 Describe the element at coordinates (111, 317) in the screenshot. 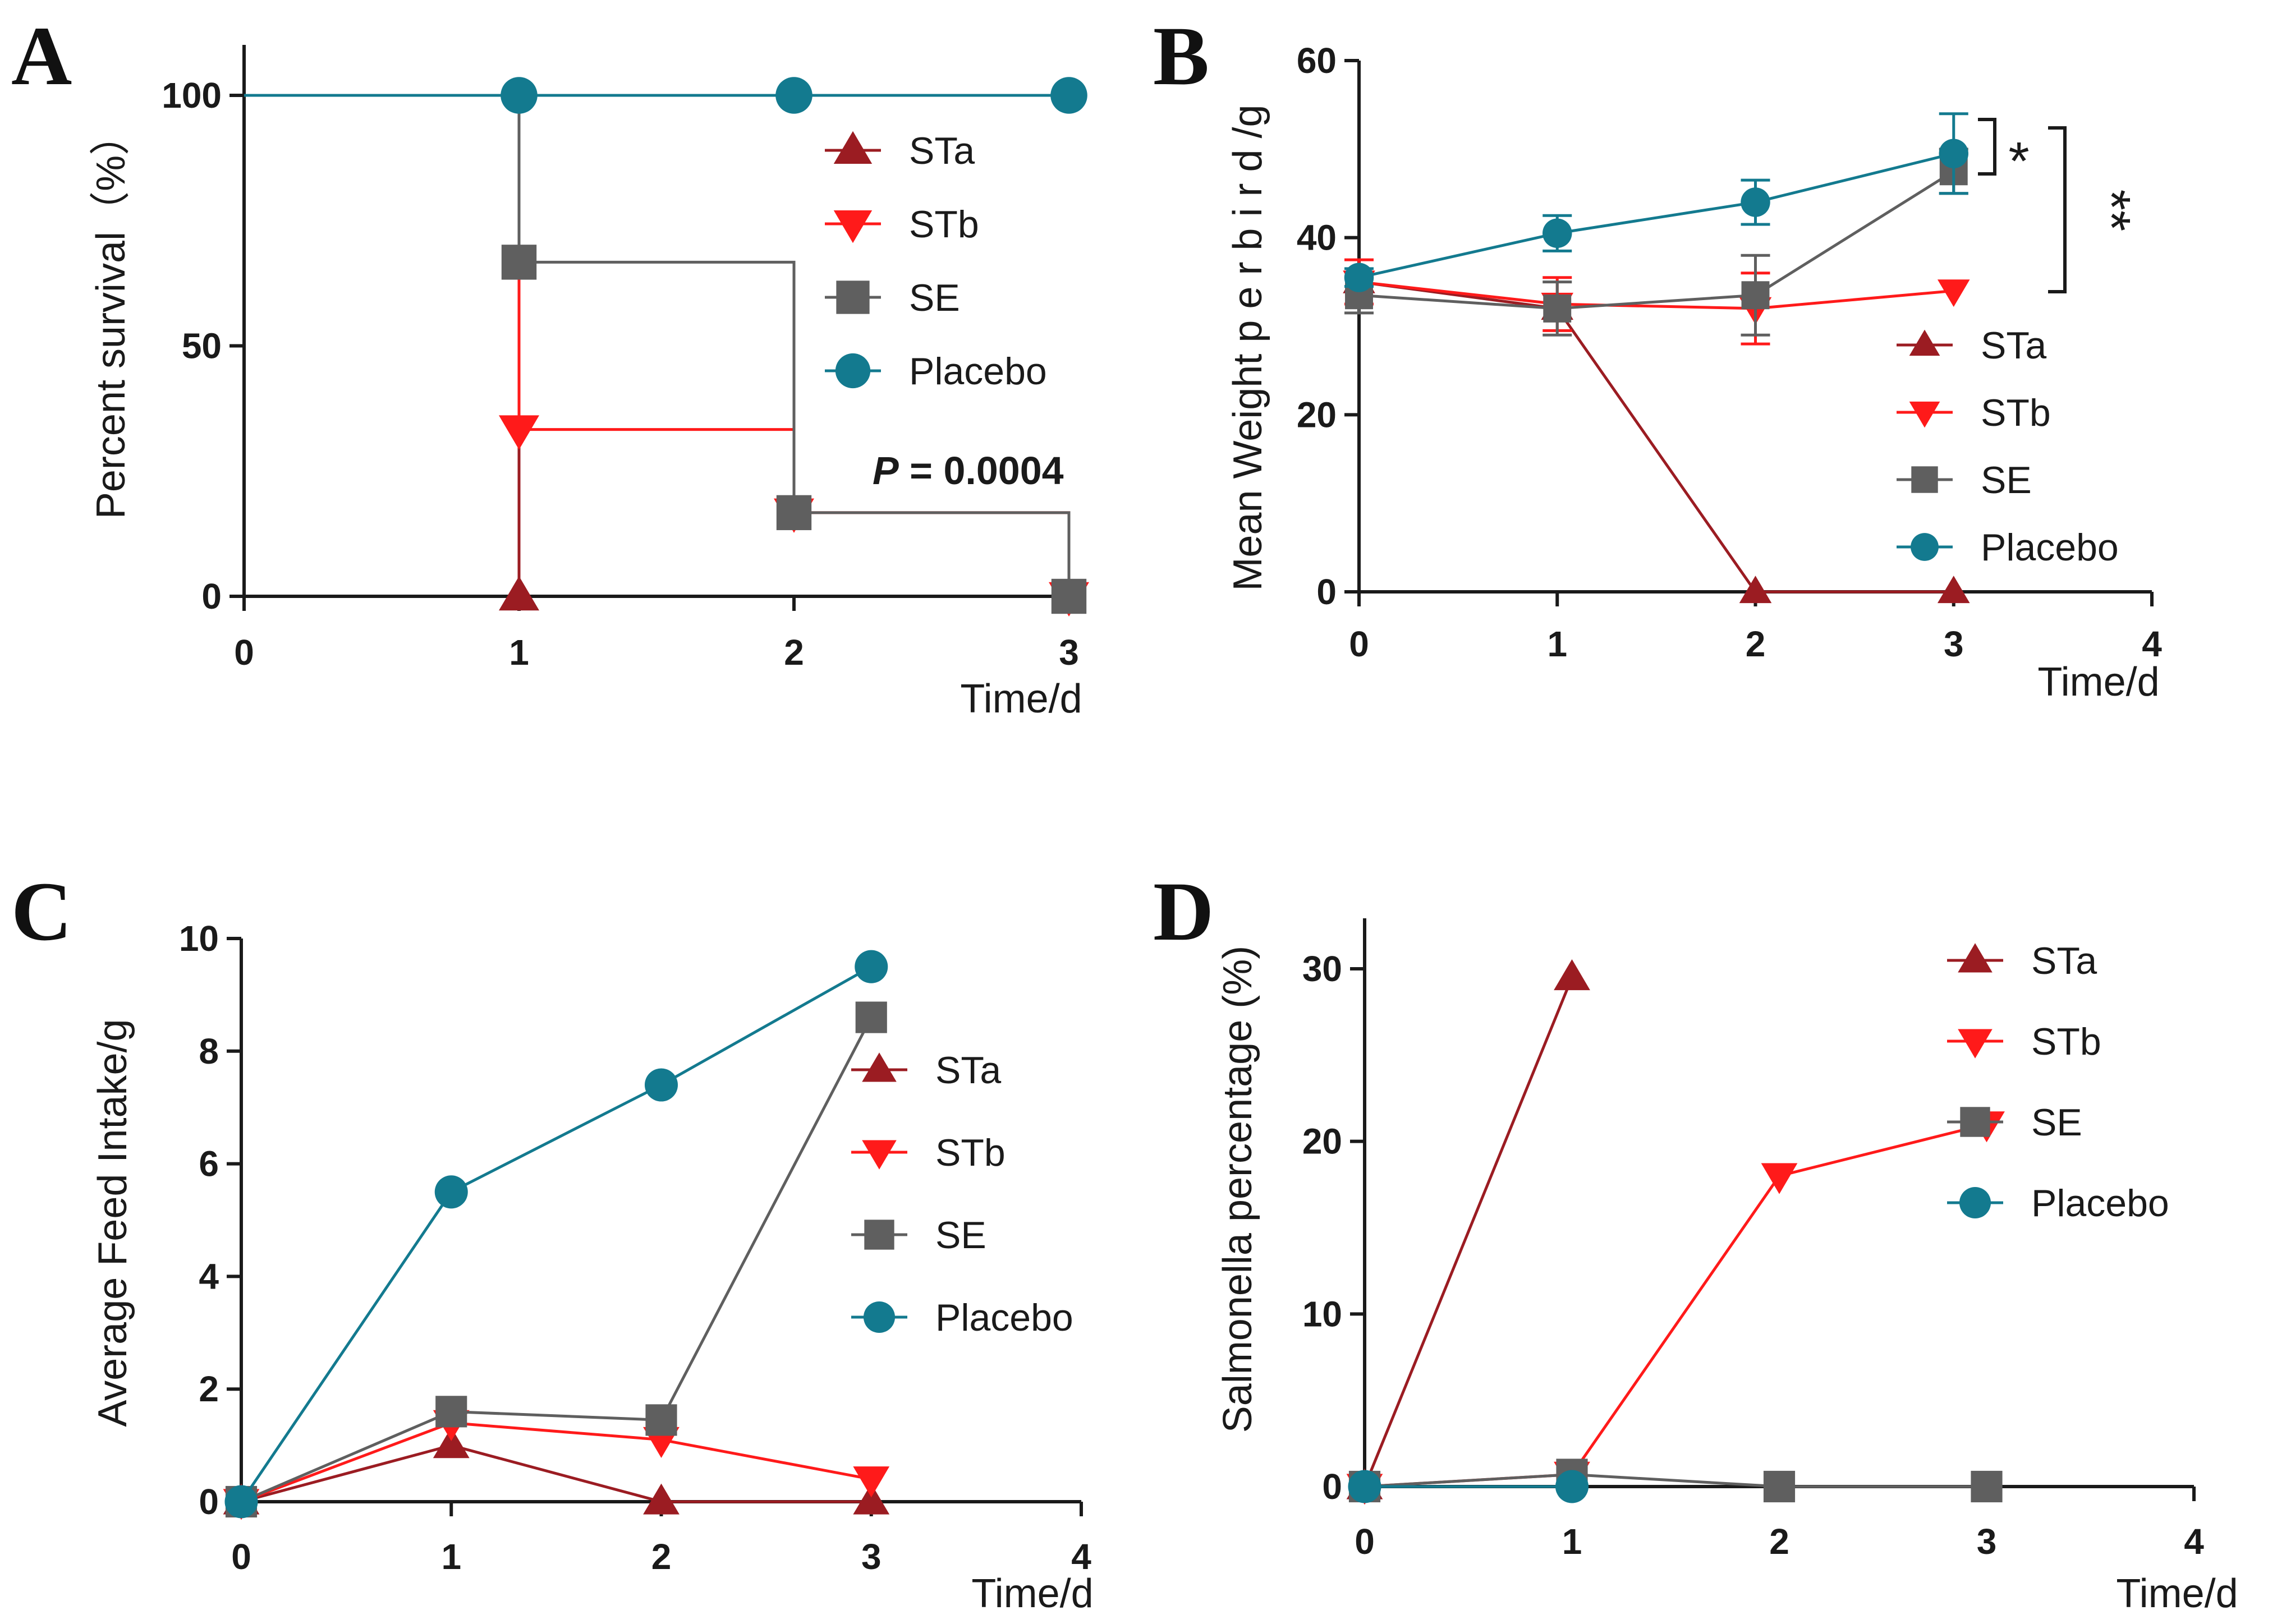

I see `y-axis-title: Percent survival（%）` at that location.